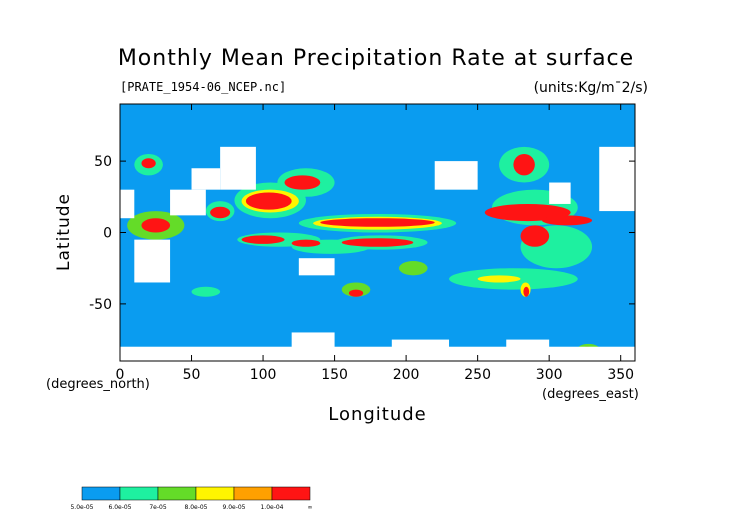 The height and width of the screenshot is (532, 752). I want to click on x-tick-label: 350, so click(620, 375).